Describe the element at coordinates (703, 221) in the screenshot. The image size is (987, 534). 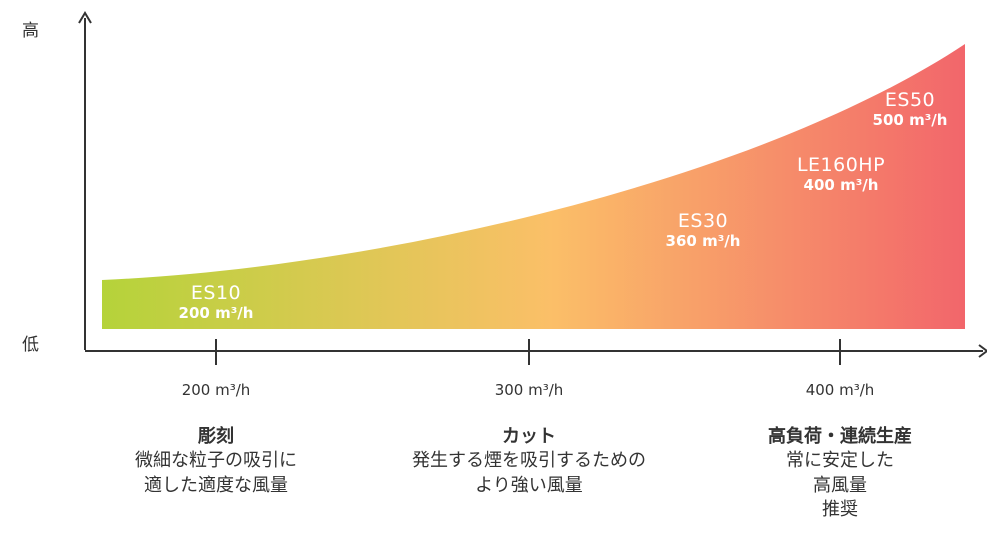
I see `product-name: ES30` at that location.